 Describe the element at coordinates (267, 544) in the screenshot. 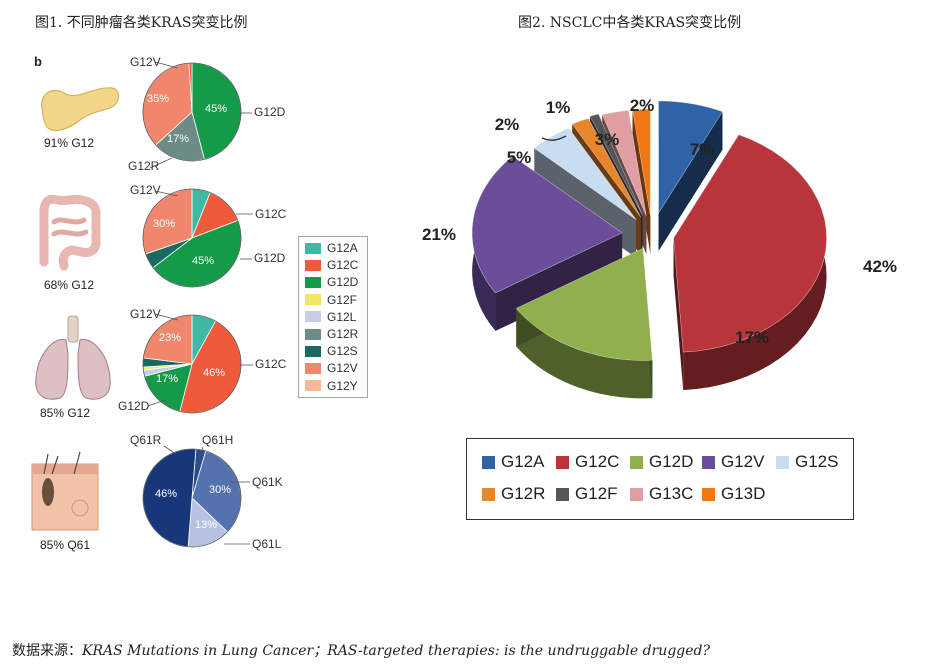

I see `pie4-callout-q61l: Q61L` at that location.